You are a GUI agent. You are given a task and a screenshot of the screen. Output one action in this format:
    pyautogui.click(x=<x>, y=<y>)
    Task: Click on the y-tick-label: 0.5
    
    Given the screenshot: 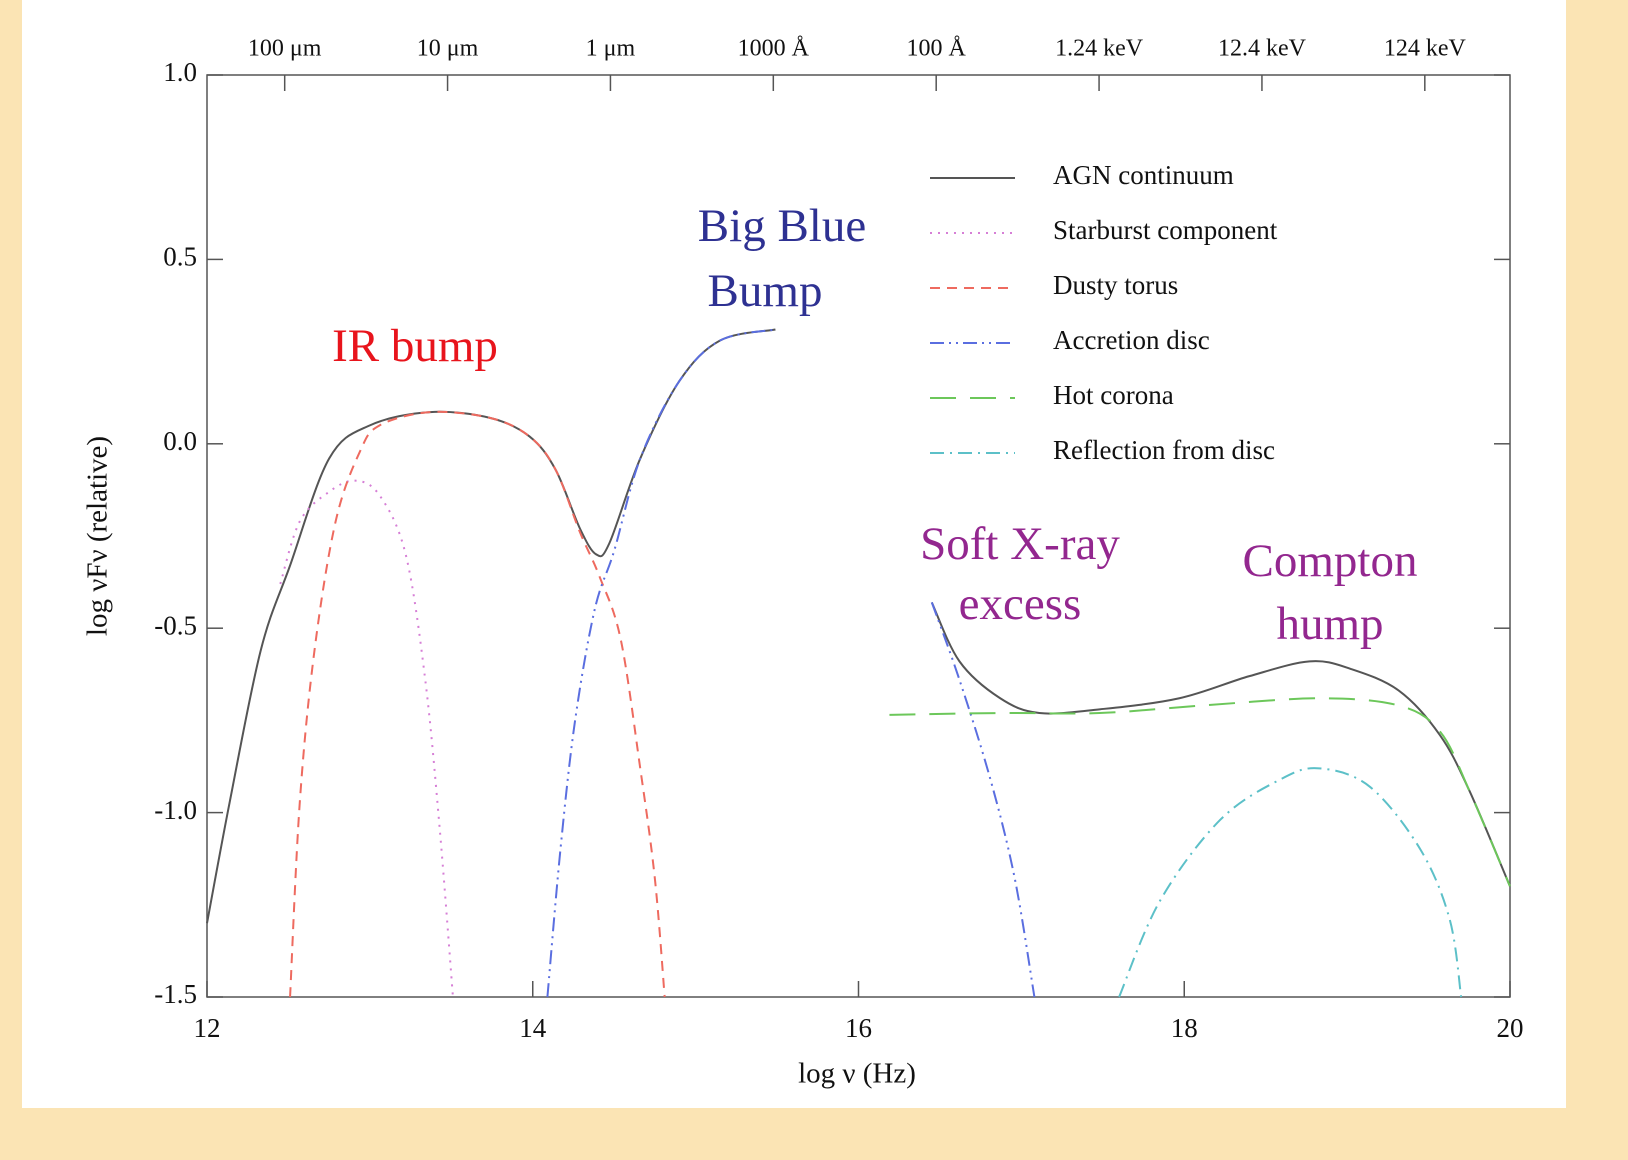 What is the action you would take?
    pyautogui.click(x=180, y=257)
    